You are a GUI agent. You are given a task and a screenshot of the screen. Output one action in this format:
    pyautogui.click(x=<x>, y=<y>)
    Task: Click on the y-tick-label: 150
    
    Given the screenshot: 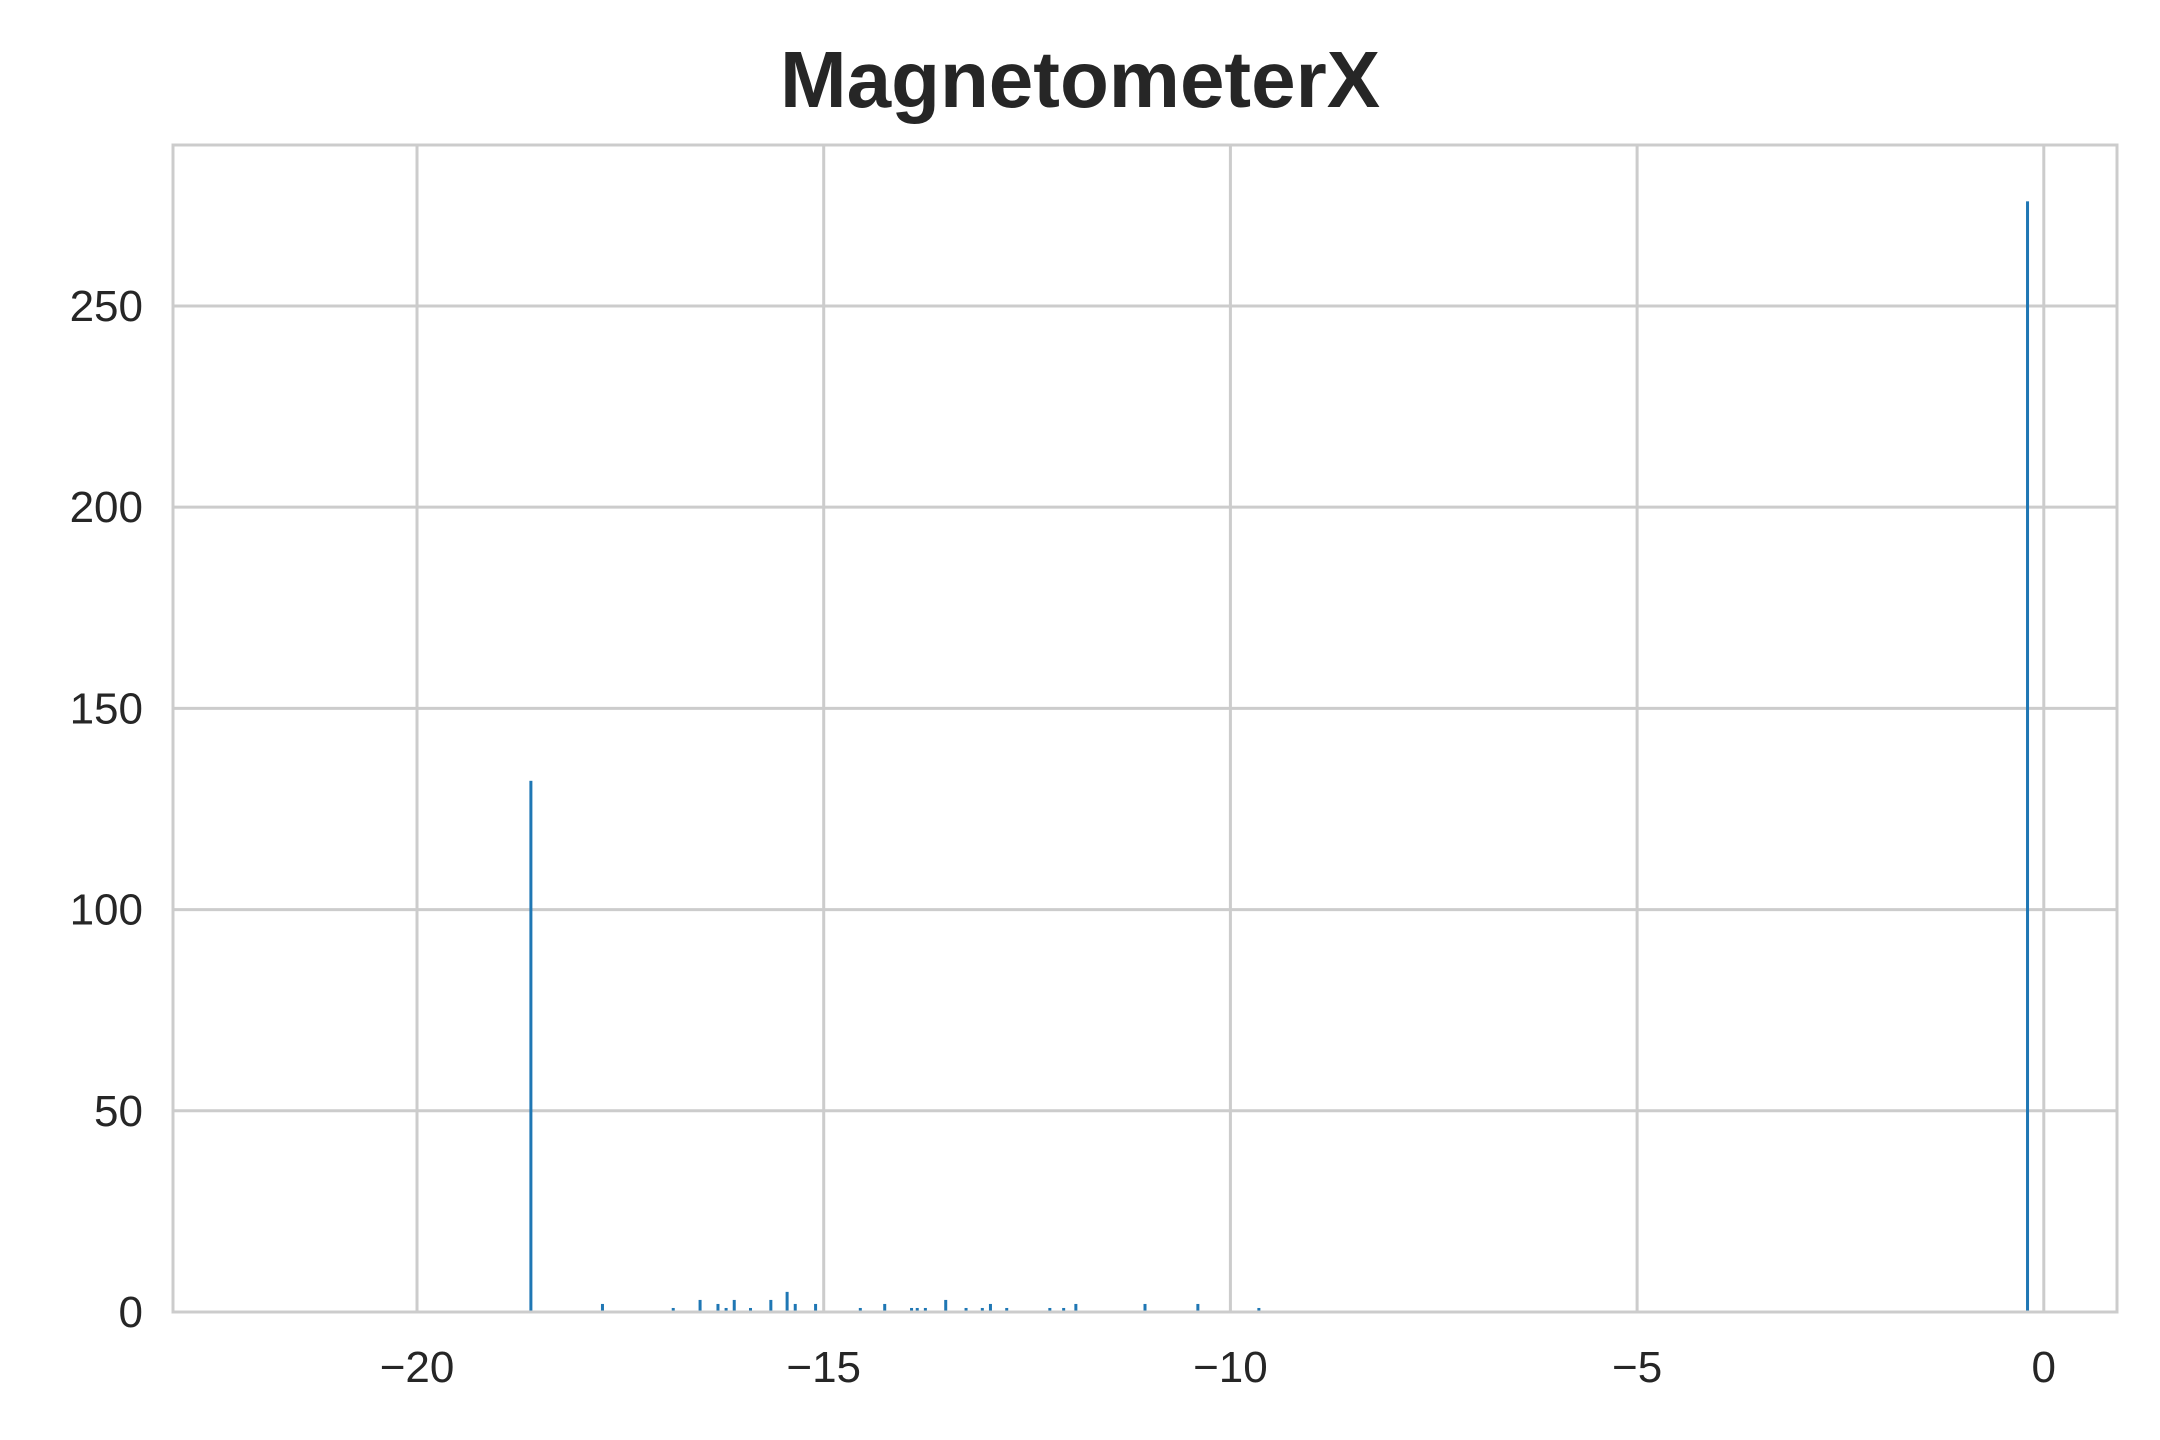 What is the action you would take?
    pyautogui.click(x=106, y=708)
    